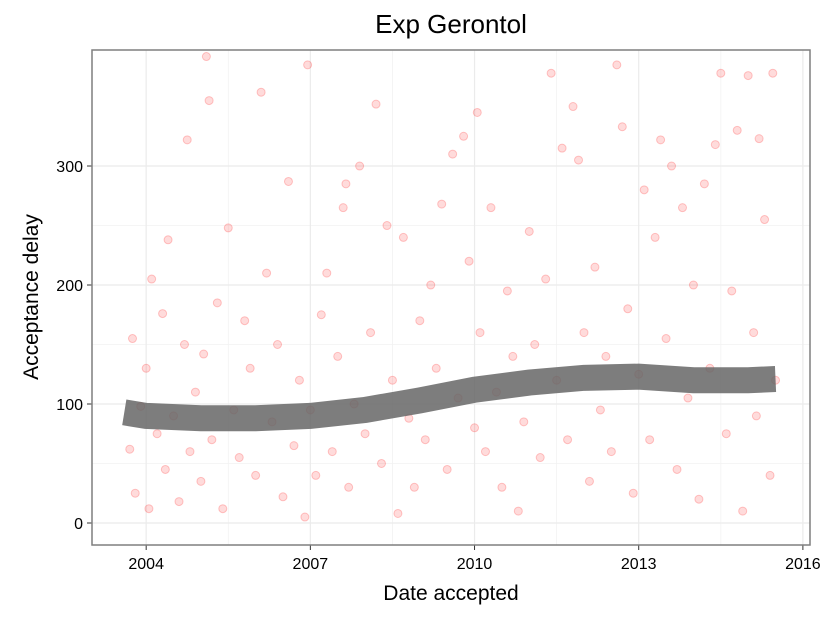 This screenshot has width=825, height=623. What do you see at coordinates (475, 564) in the screenshot?
I see `x-tick-label: 2010` at bounding box center [475, 564].